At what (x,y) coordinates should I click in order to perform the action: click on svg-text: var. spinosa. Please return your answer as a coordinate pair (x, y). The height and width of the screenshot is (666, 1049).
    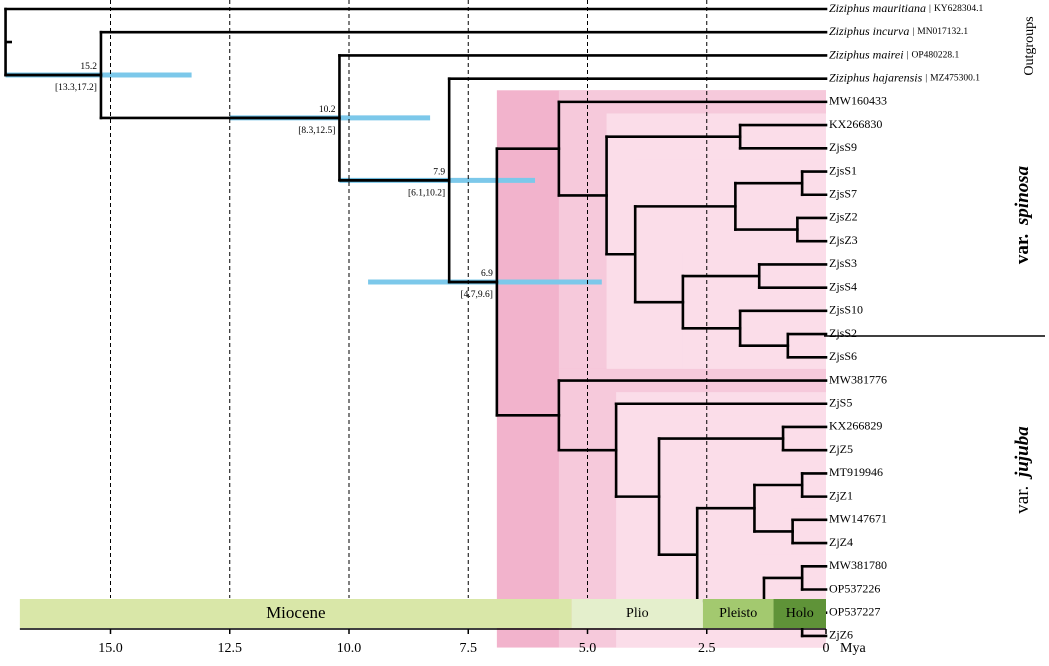
    Looking at the image, I should click on (1022, 214).